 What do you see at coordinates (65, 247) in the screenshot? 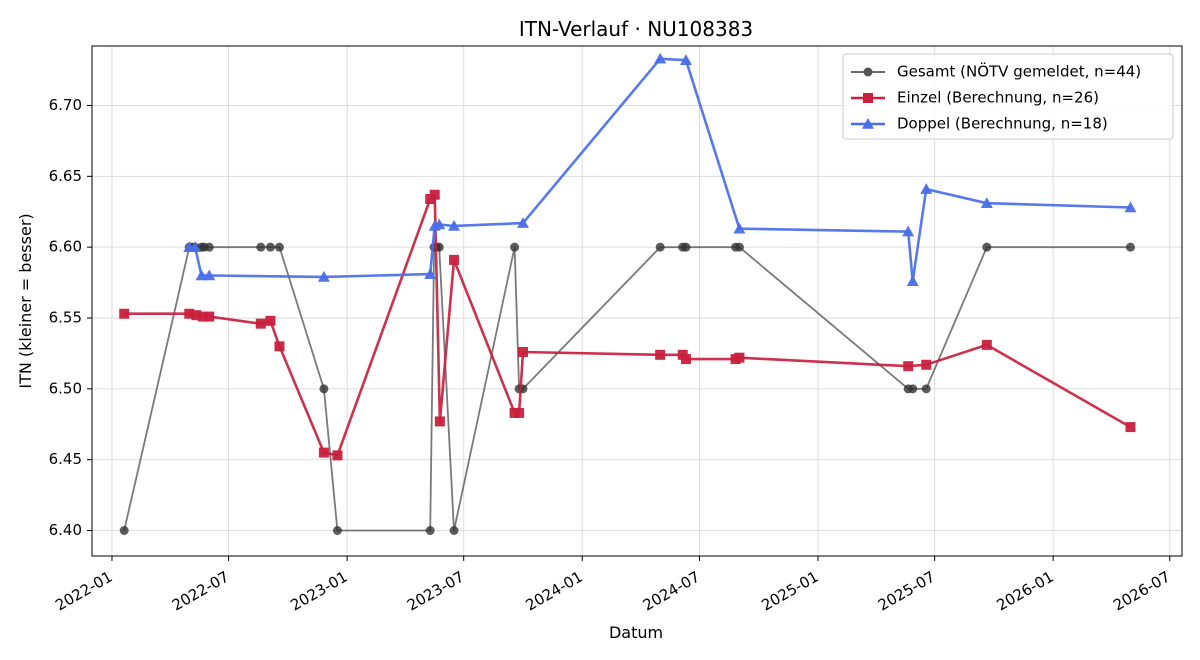
I see `y-tick-label: 6.60` at bounding box center [65, 247].